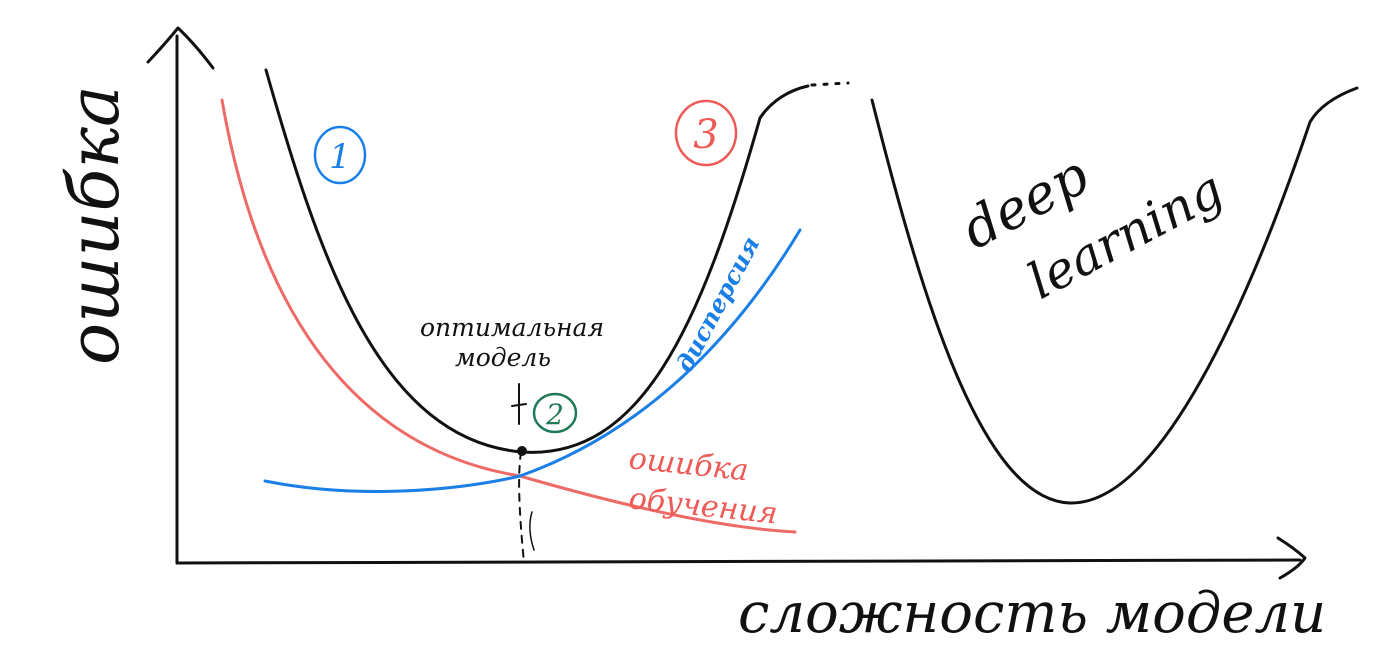  Describe the element at coordinates (830, 84) in the screenshot. I see `total-error-curve-gap-dots` at that location.